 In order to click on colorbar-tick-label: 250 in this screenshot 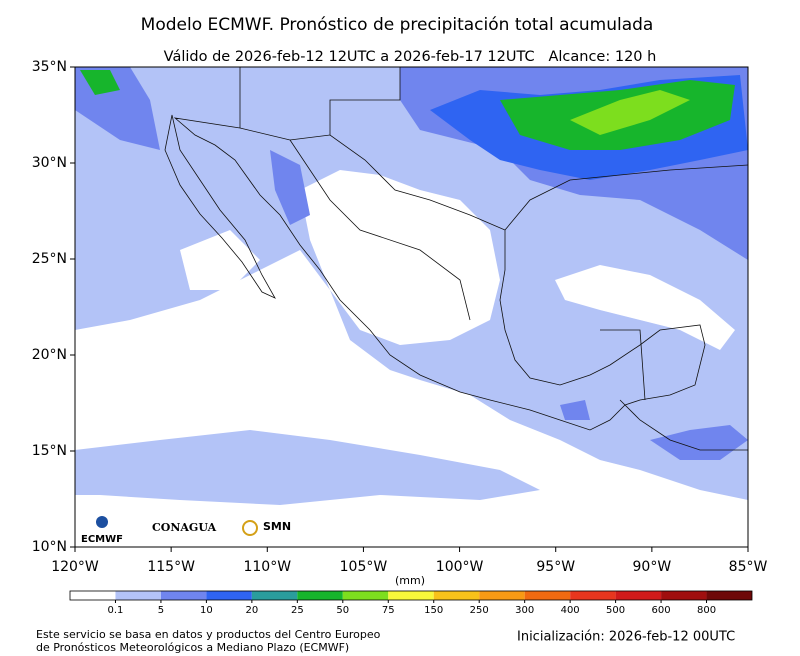, I will do `click(479, 610)`.